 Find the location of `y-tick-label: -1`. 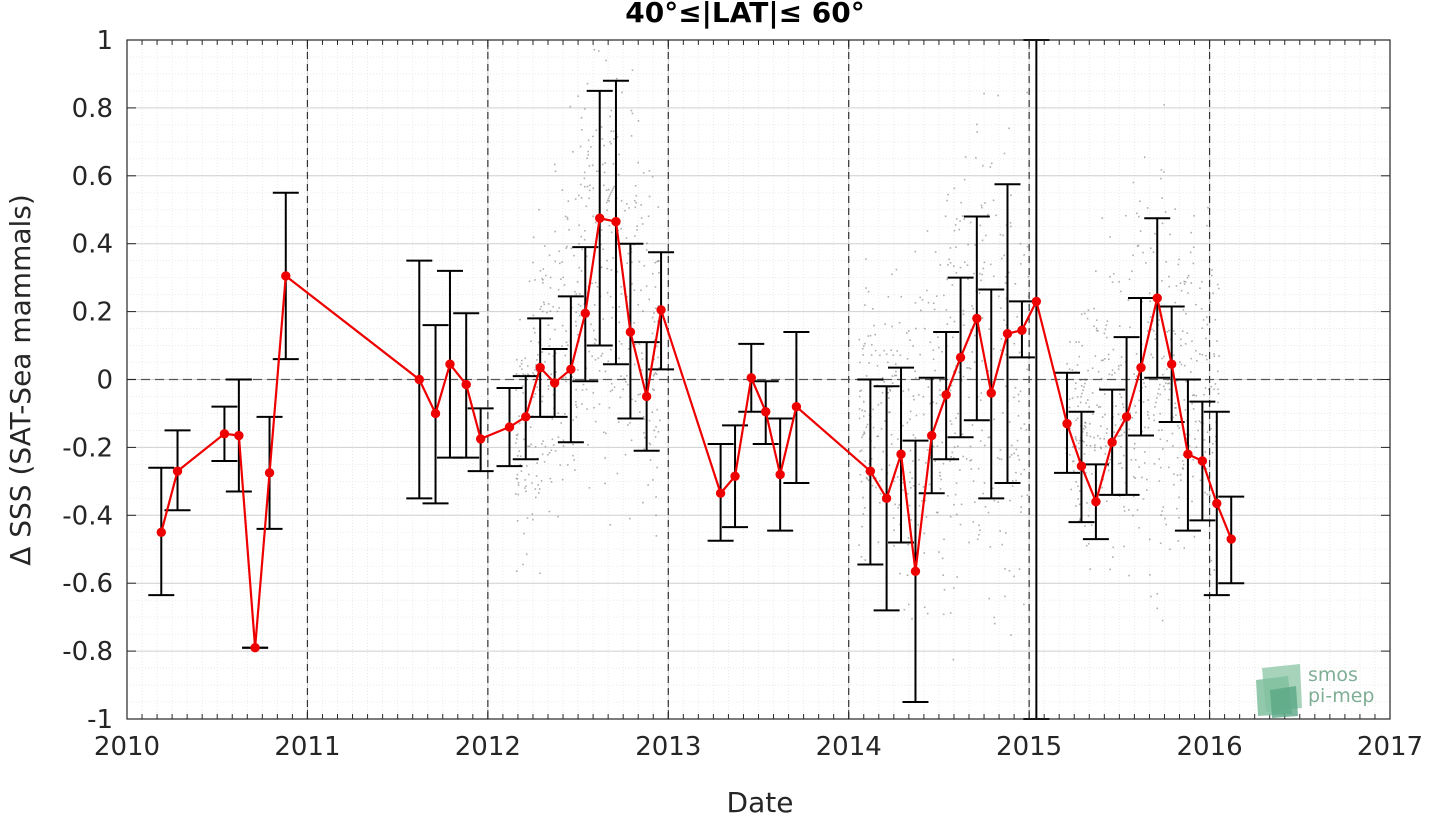

y-tick-label: -1 is located at coordinates (100, 720).